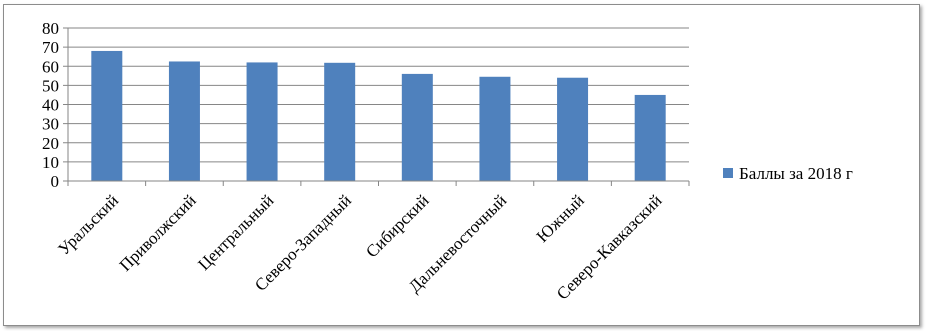 Image resolution: width=928 pixels, height=331 pixels. Describe the element at coordinates (55, 181) in the screenshot. I see `y-tick-label: 0` at that location.